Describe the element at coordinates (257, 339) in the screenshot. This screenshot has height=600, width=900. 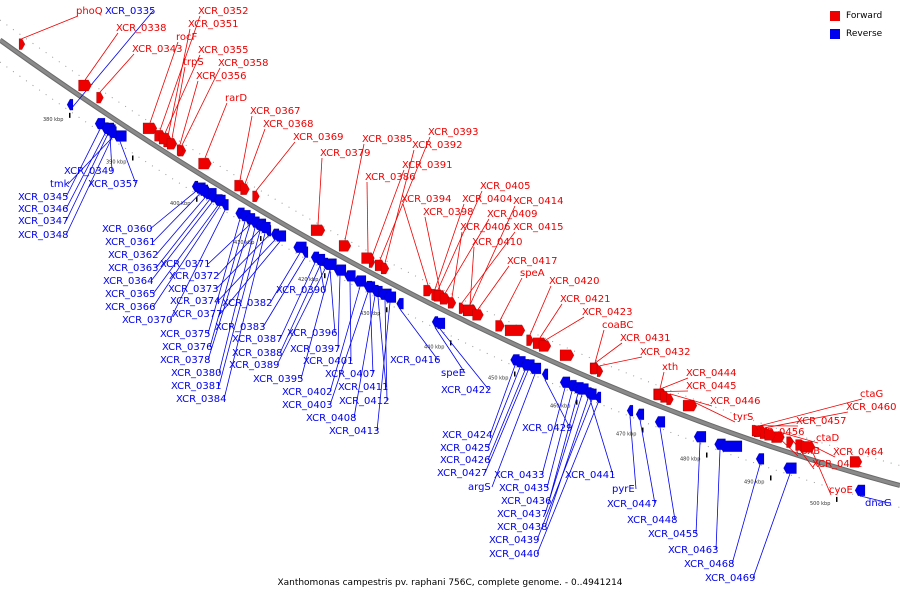
I see `reverse-gene-label: XCR_0387` at that location.